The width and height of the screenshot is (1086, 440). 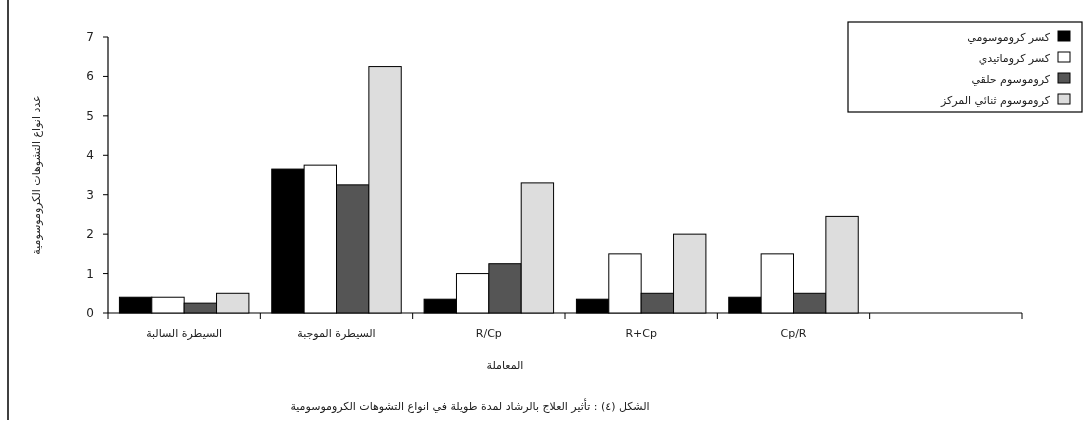 What do you see at coordinates (1011, 79) in the screenshot?
I see `legend-label: كروموسوم حلقي` at bounding box center [1011, 79].